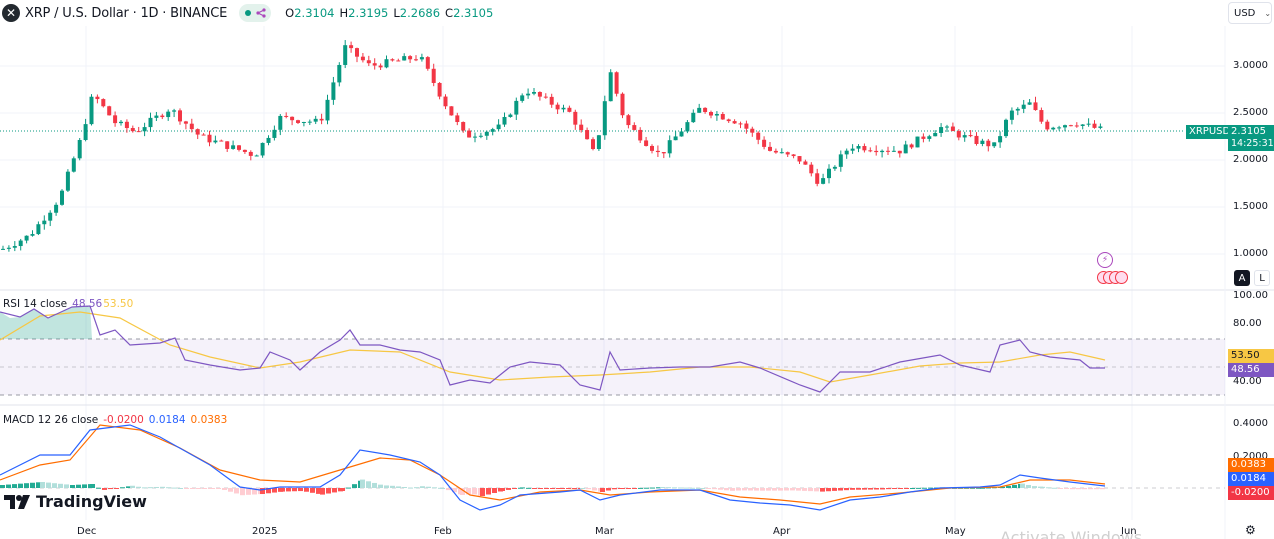  I want to click on rsi-ma-value: 53.50, so click(118, 304).